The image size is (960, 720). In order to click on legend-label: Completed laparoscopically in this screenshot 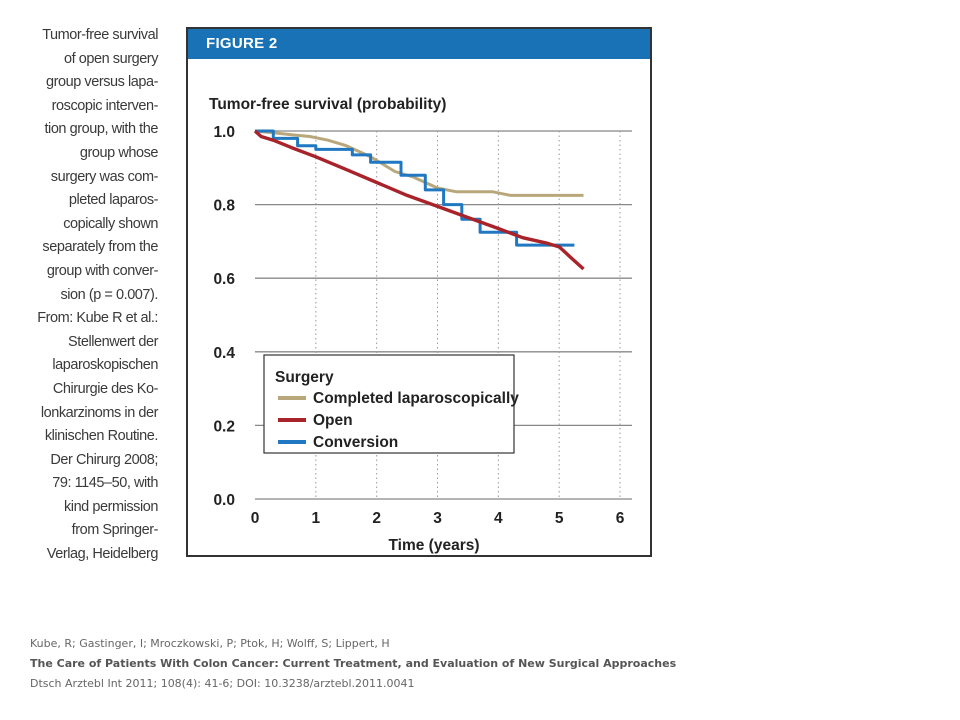, I will do `click(416, 398)`.